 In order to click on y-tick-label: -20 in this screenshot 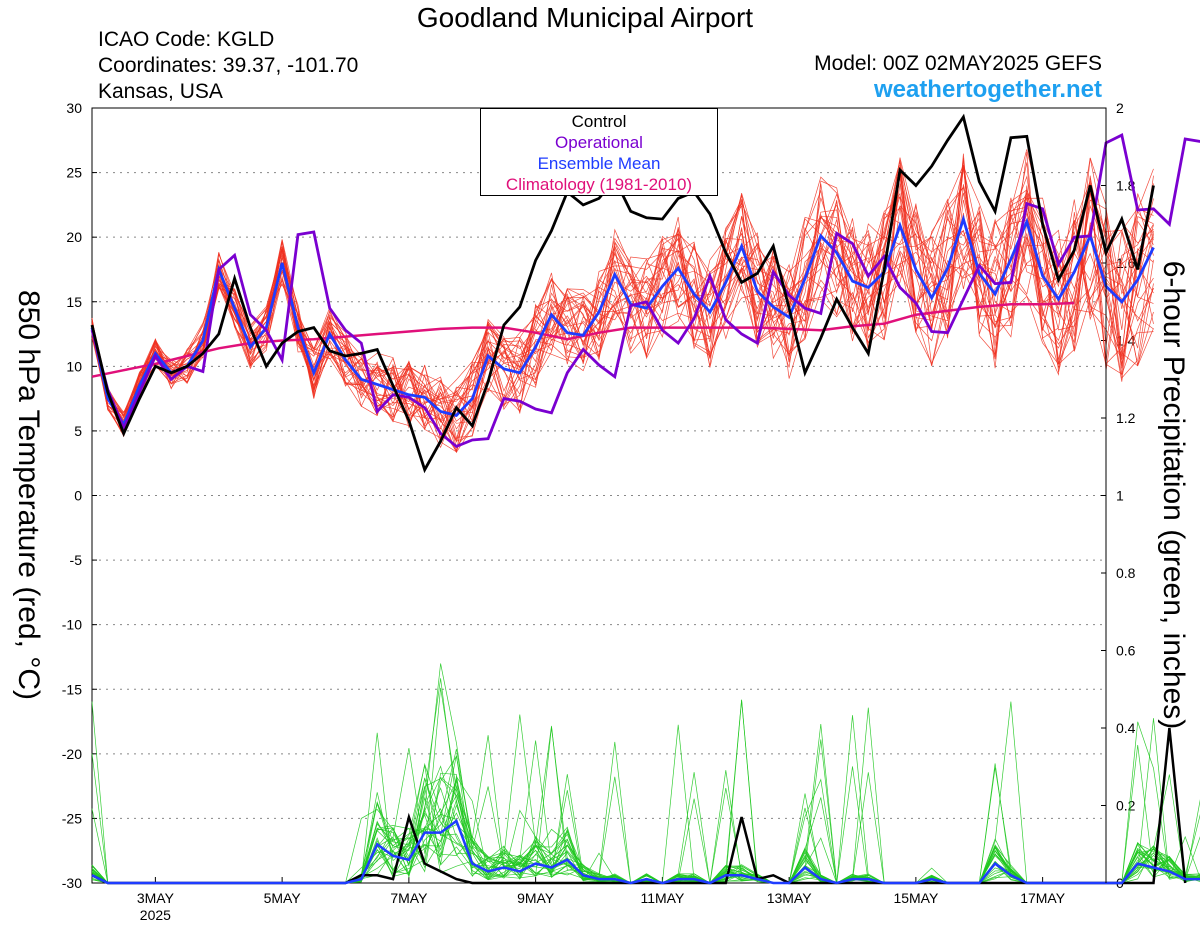, I will do `click(72, 754)`.